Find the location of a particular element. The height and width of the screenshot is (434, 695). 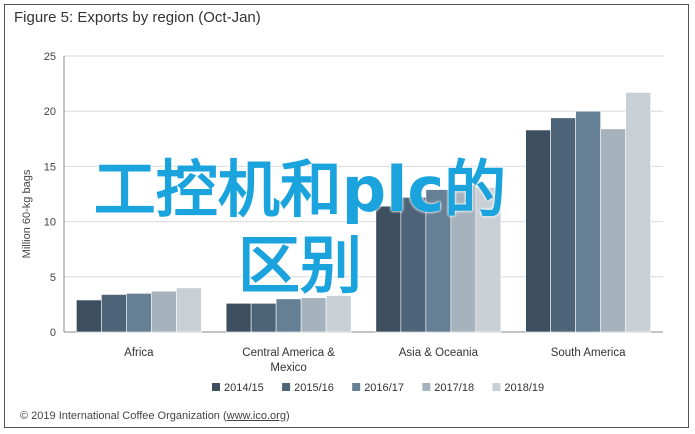

x-tick-label: South America is located at coordinates (588, 353).